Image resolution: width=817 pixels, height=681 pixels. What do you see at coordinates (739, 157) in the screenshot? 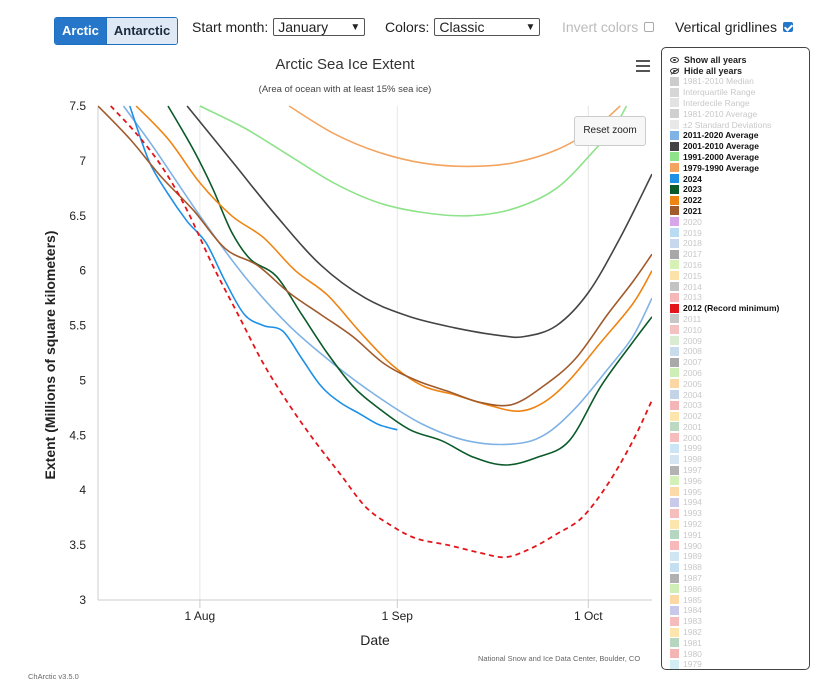
I see `legend-item: 1991-2000 Average` at bounding box center [739, 157].